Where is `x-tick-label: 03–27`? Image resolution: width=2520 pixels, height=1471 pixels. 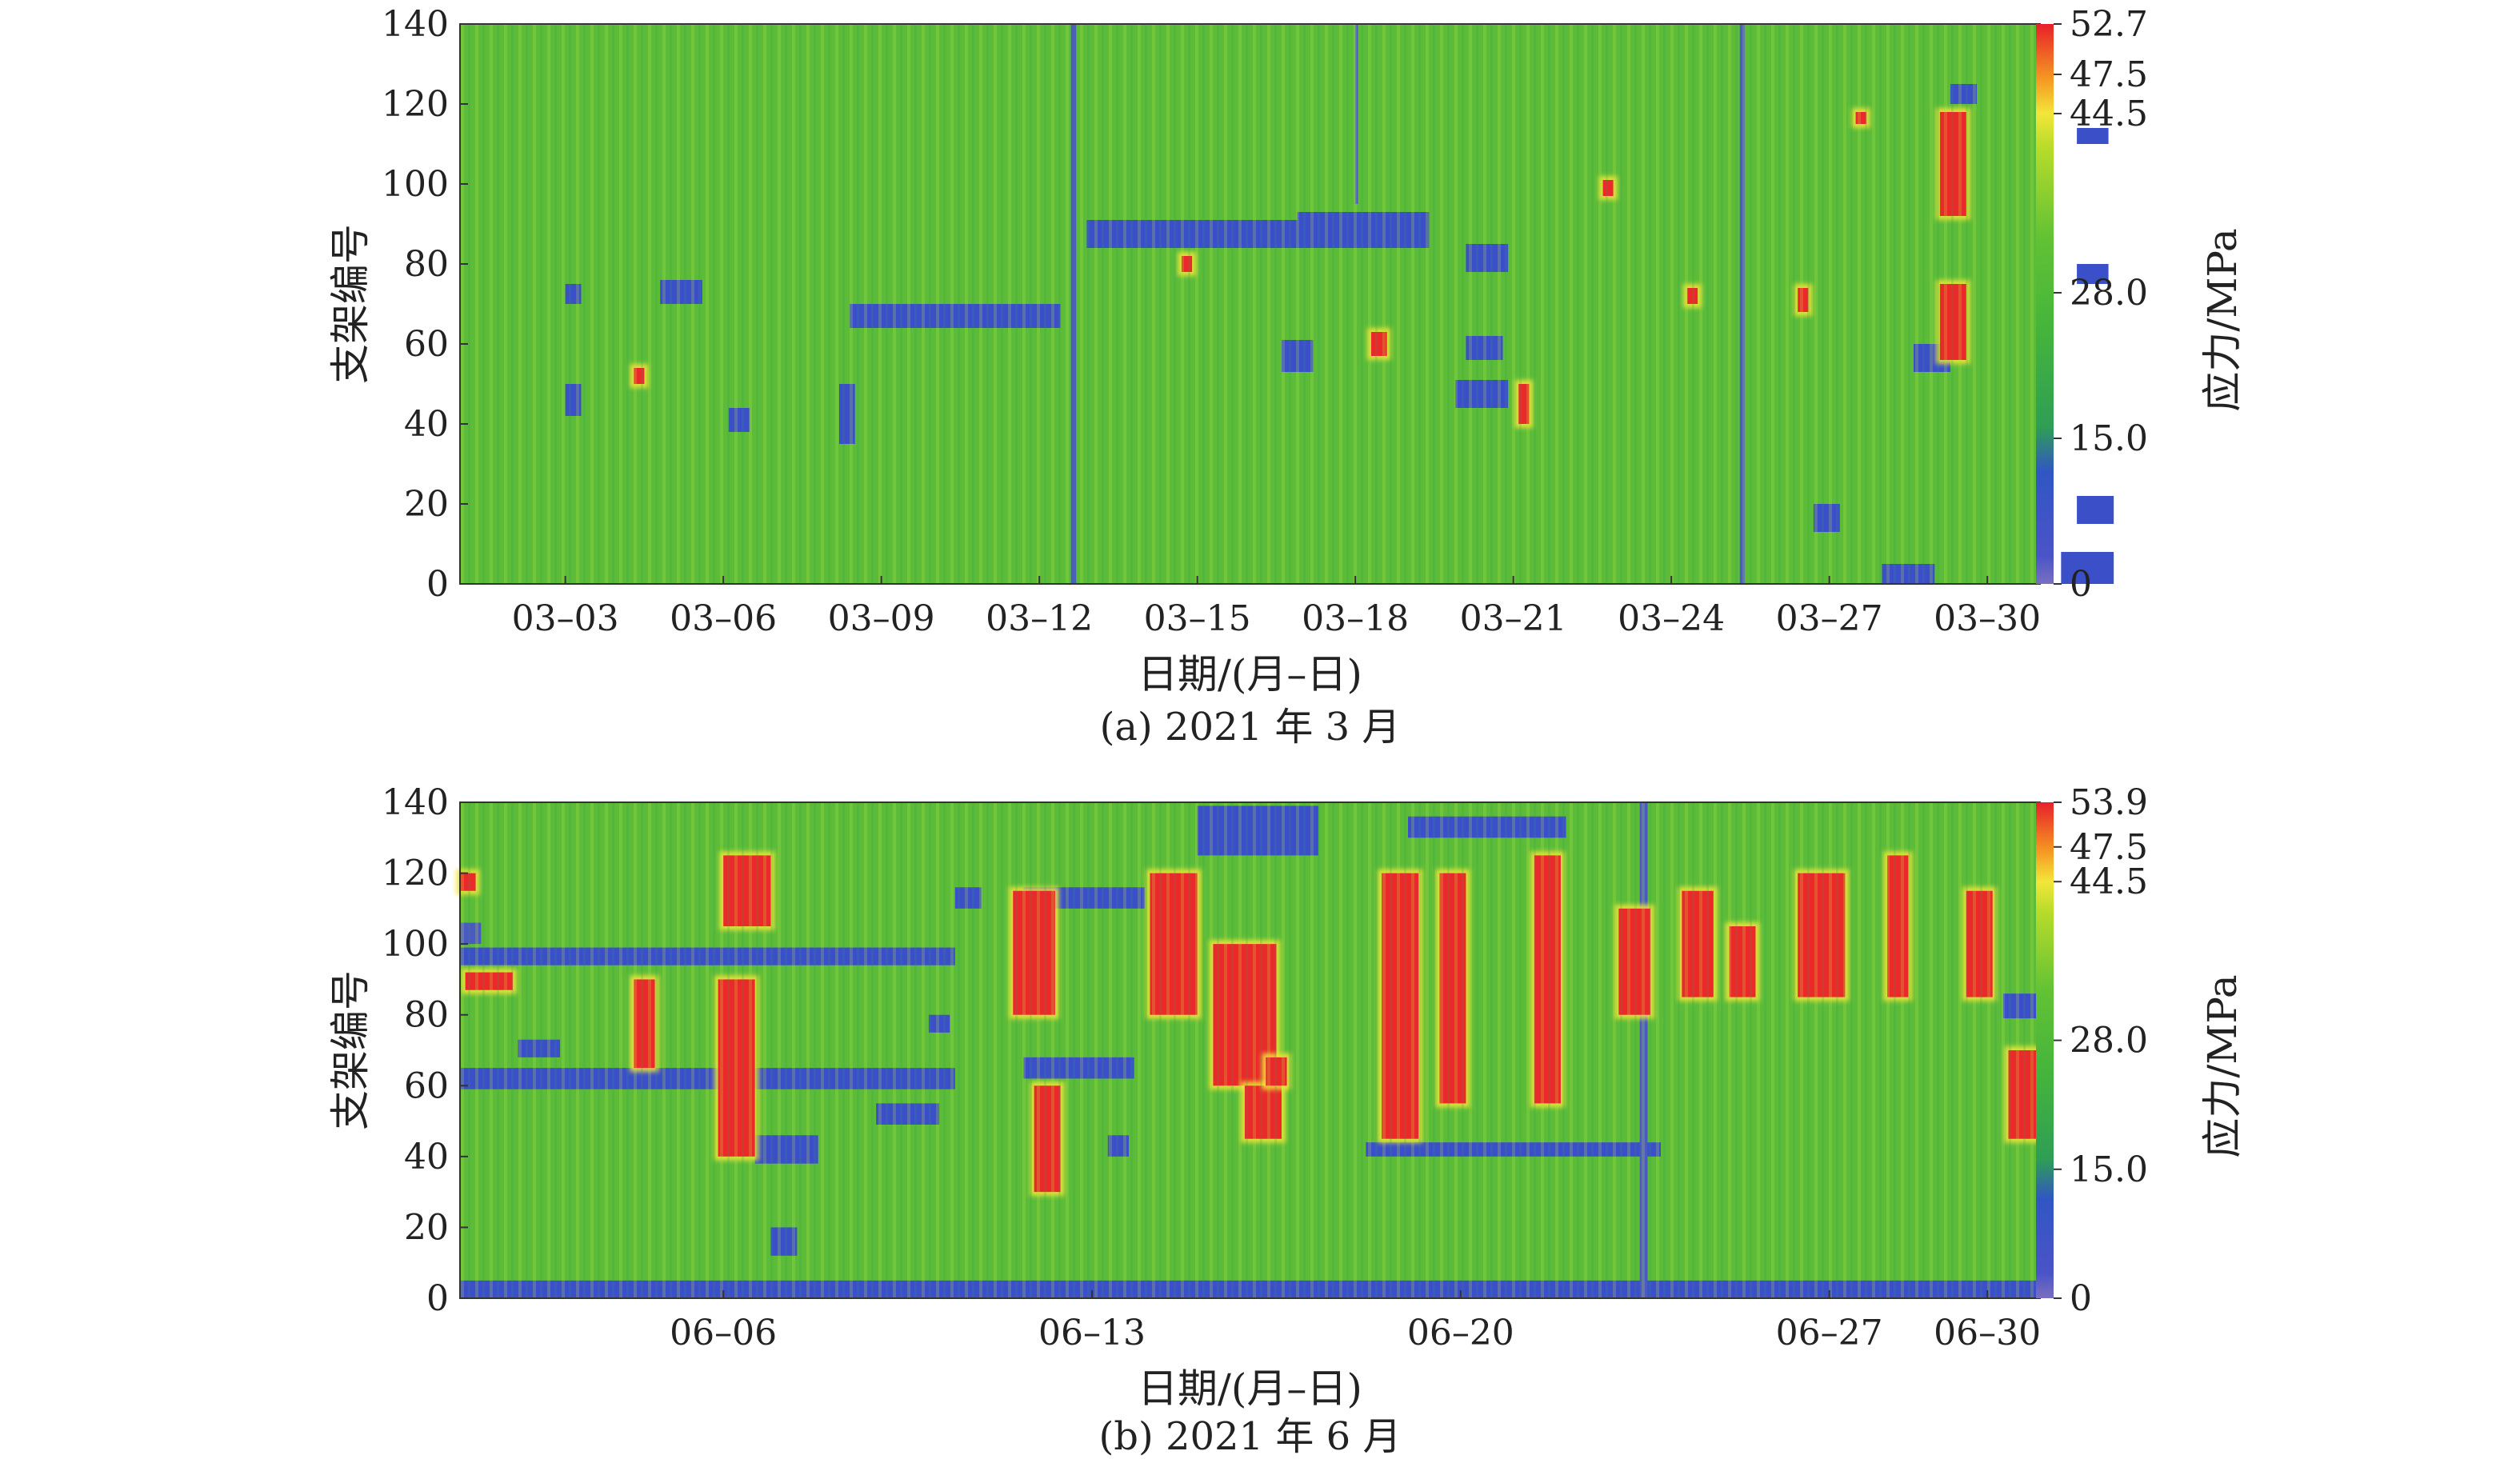 x-tick-label: 03–27 is located at coordinates (1829, 618).